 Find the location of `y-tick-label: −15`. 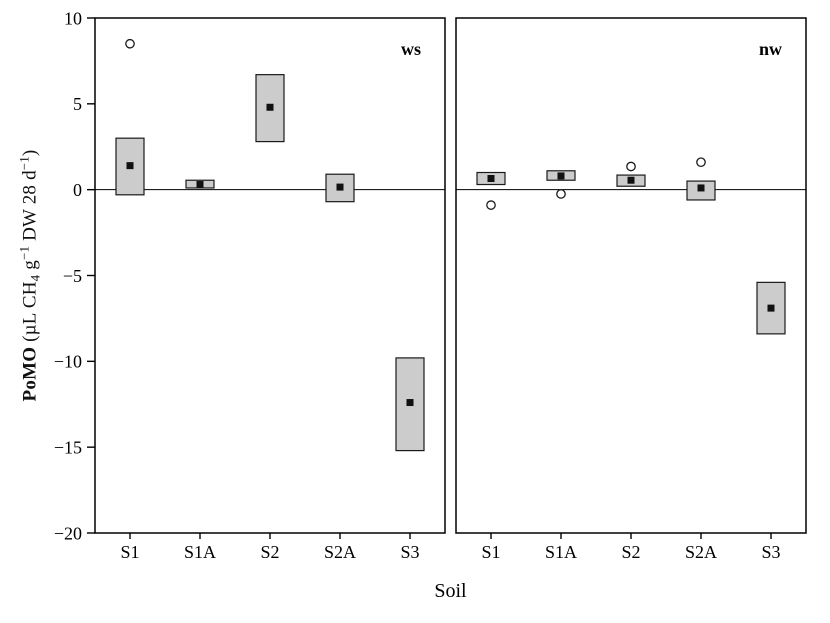

y-tick-label: −15 is located at coordinates (68, 447).